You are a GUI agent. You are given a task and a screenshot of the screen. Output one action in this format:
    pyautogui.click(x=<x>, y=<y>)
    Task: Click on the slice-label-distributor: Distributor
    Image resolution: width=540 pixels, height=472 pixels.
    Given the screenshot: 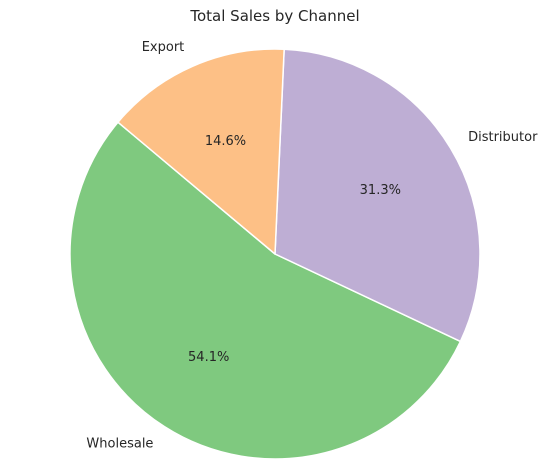 What is the action you would take?
    pyautogui.click(x=503, y=137)
    